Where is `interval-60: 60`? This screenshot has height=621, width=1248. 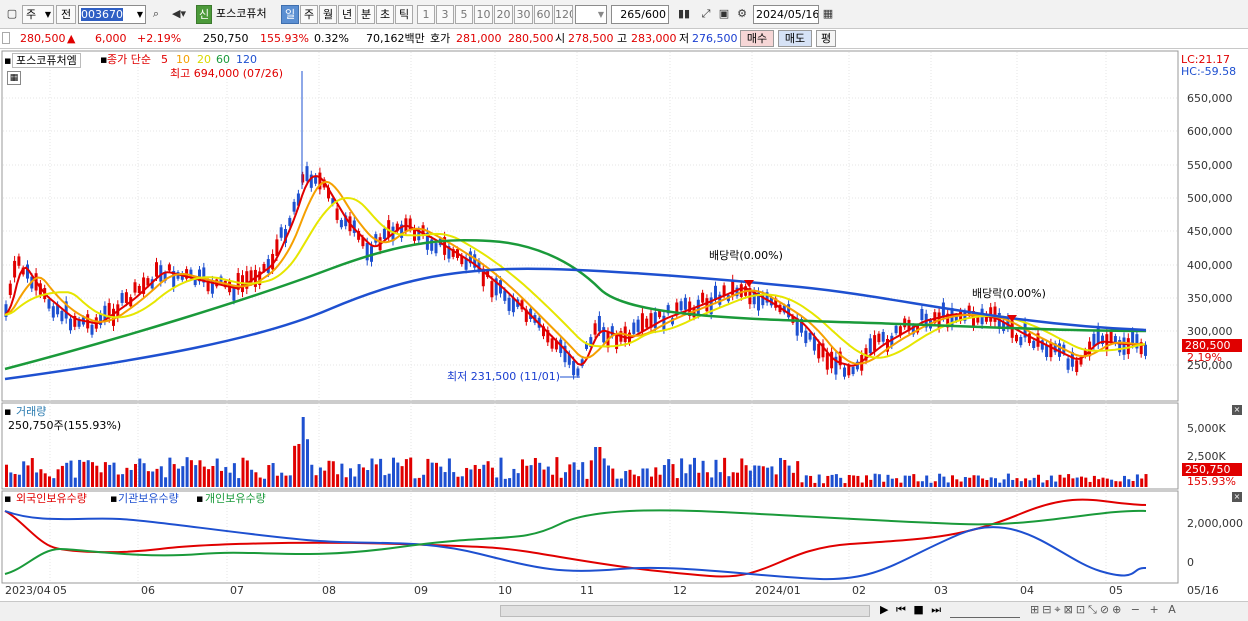
interval-60: 60 is located at coordinates (543, 14).